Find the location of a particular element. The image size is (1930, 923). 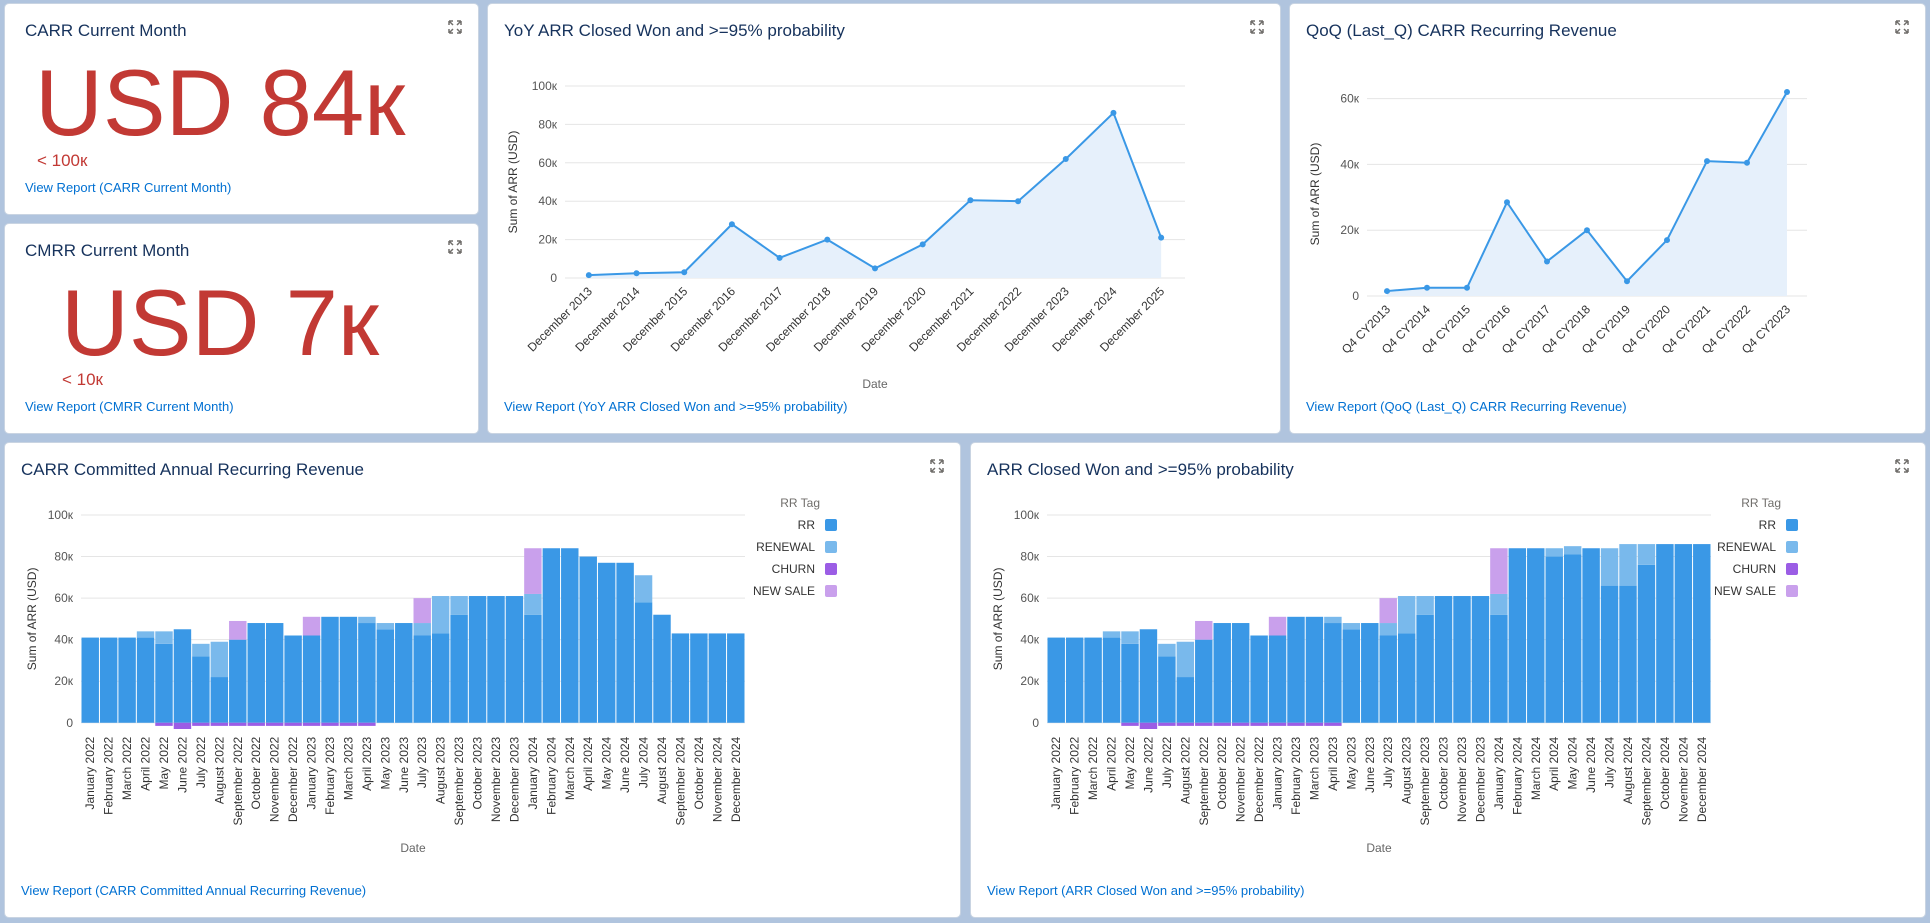

x-tick-label: October 2024 is located at coordinates (699, 772).